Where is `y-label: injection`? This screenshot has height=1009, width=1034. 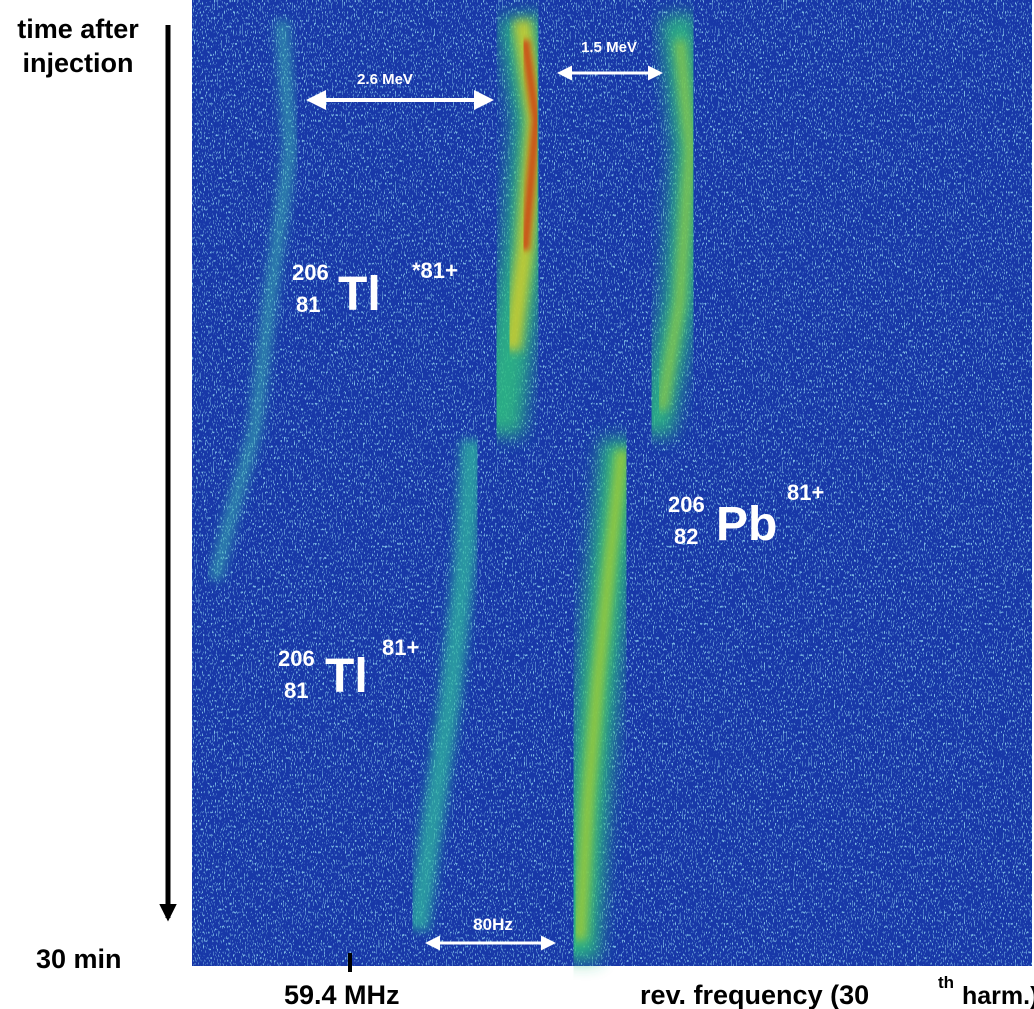
y-label: injection is located at coordinates (77, 63).